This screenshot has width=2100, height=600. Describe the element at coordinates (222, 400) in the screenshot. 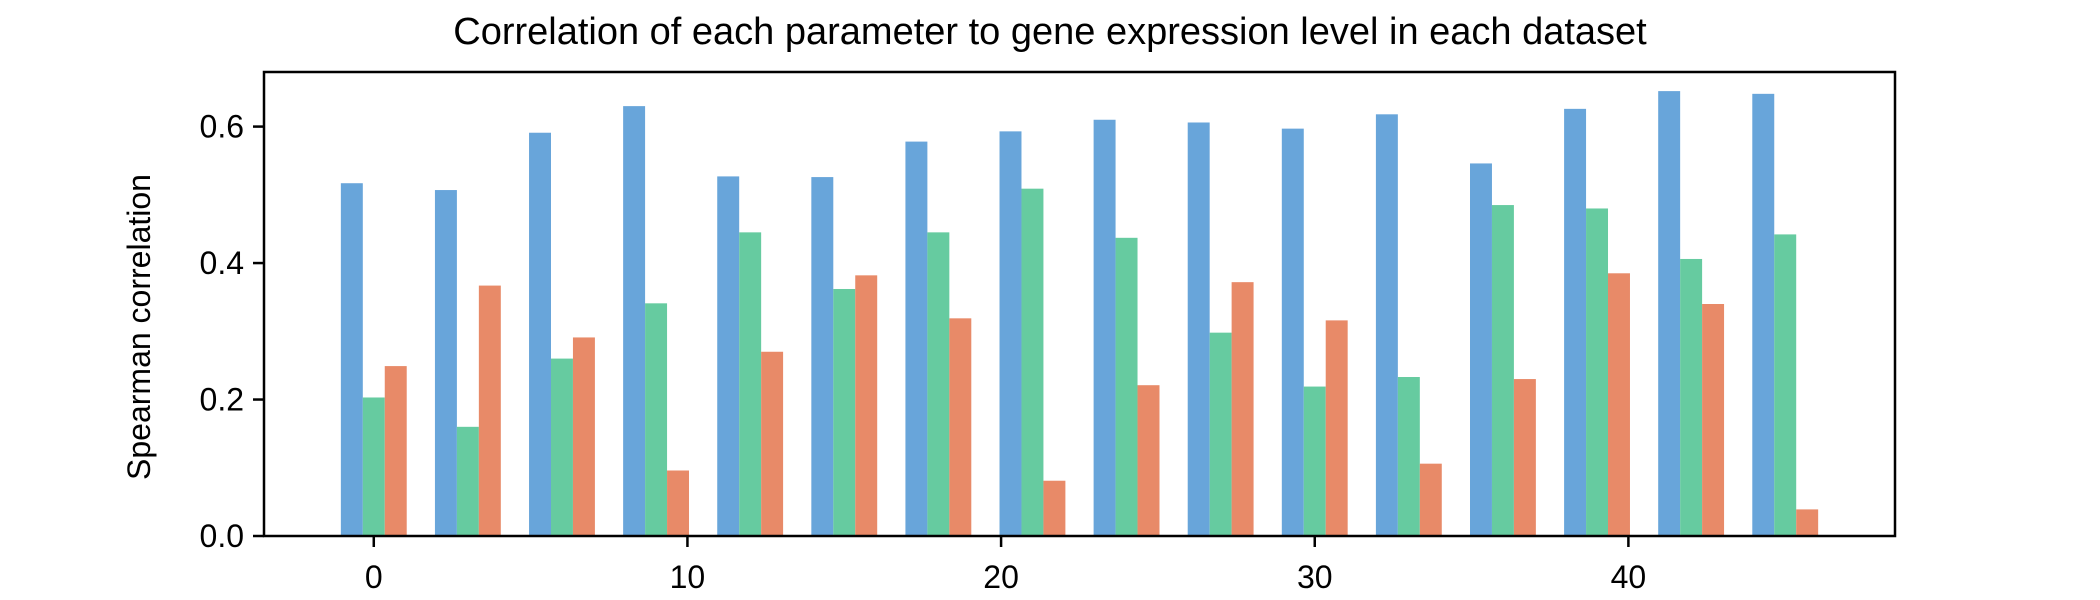

I see `y-tick-label: 0.2` at that location.